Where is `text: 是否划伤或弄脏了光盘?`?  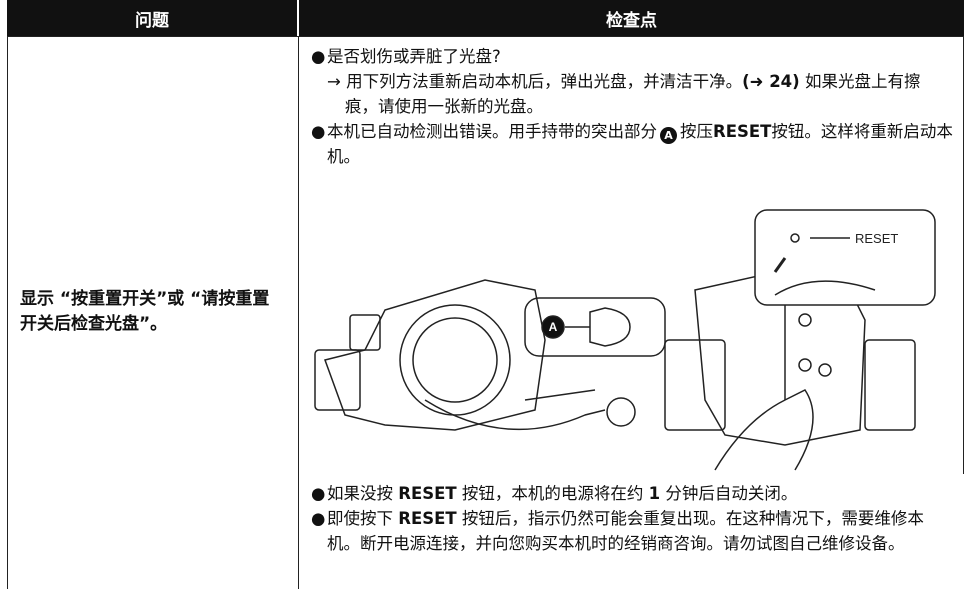 text: 是否划伤或弄脏了光盘? is located at coordinates (414, 56).